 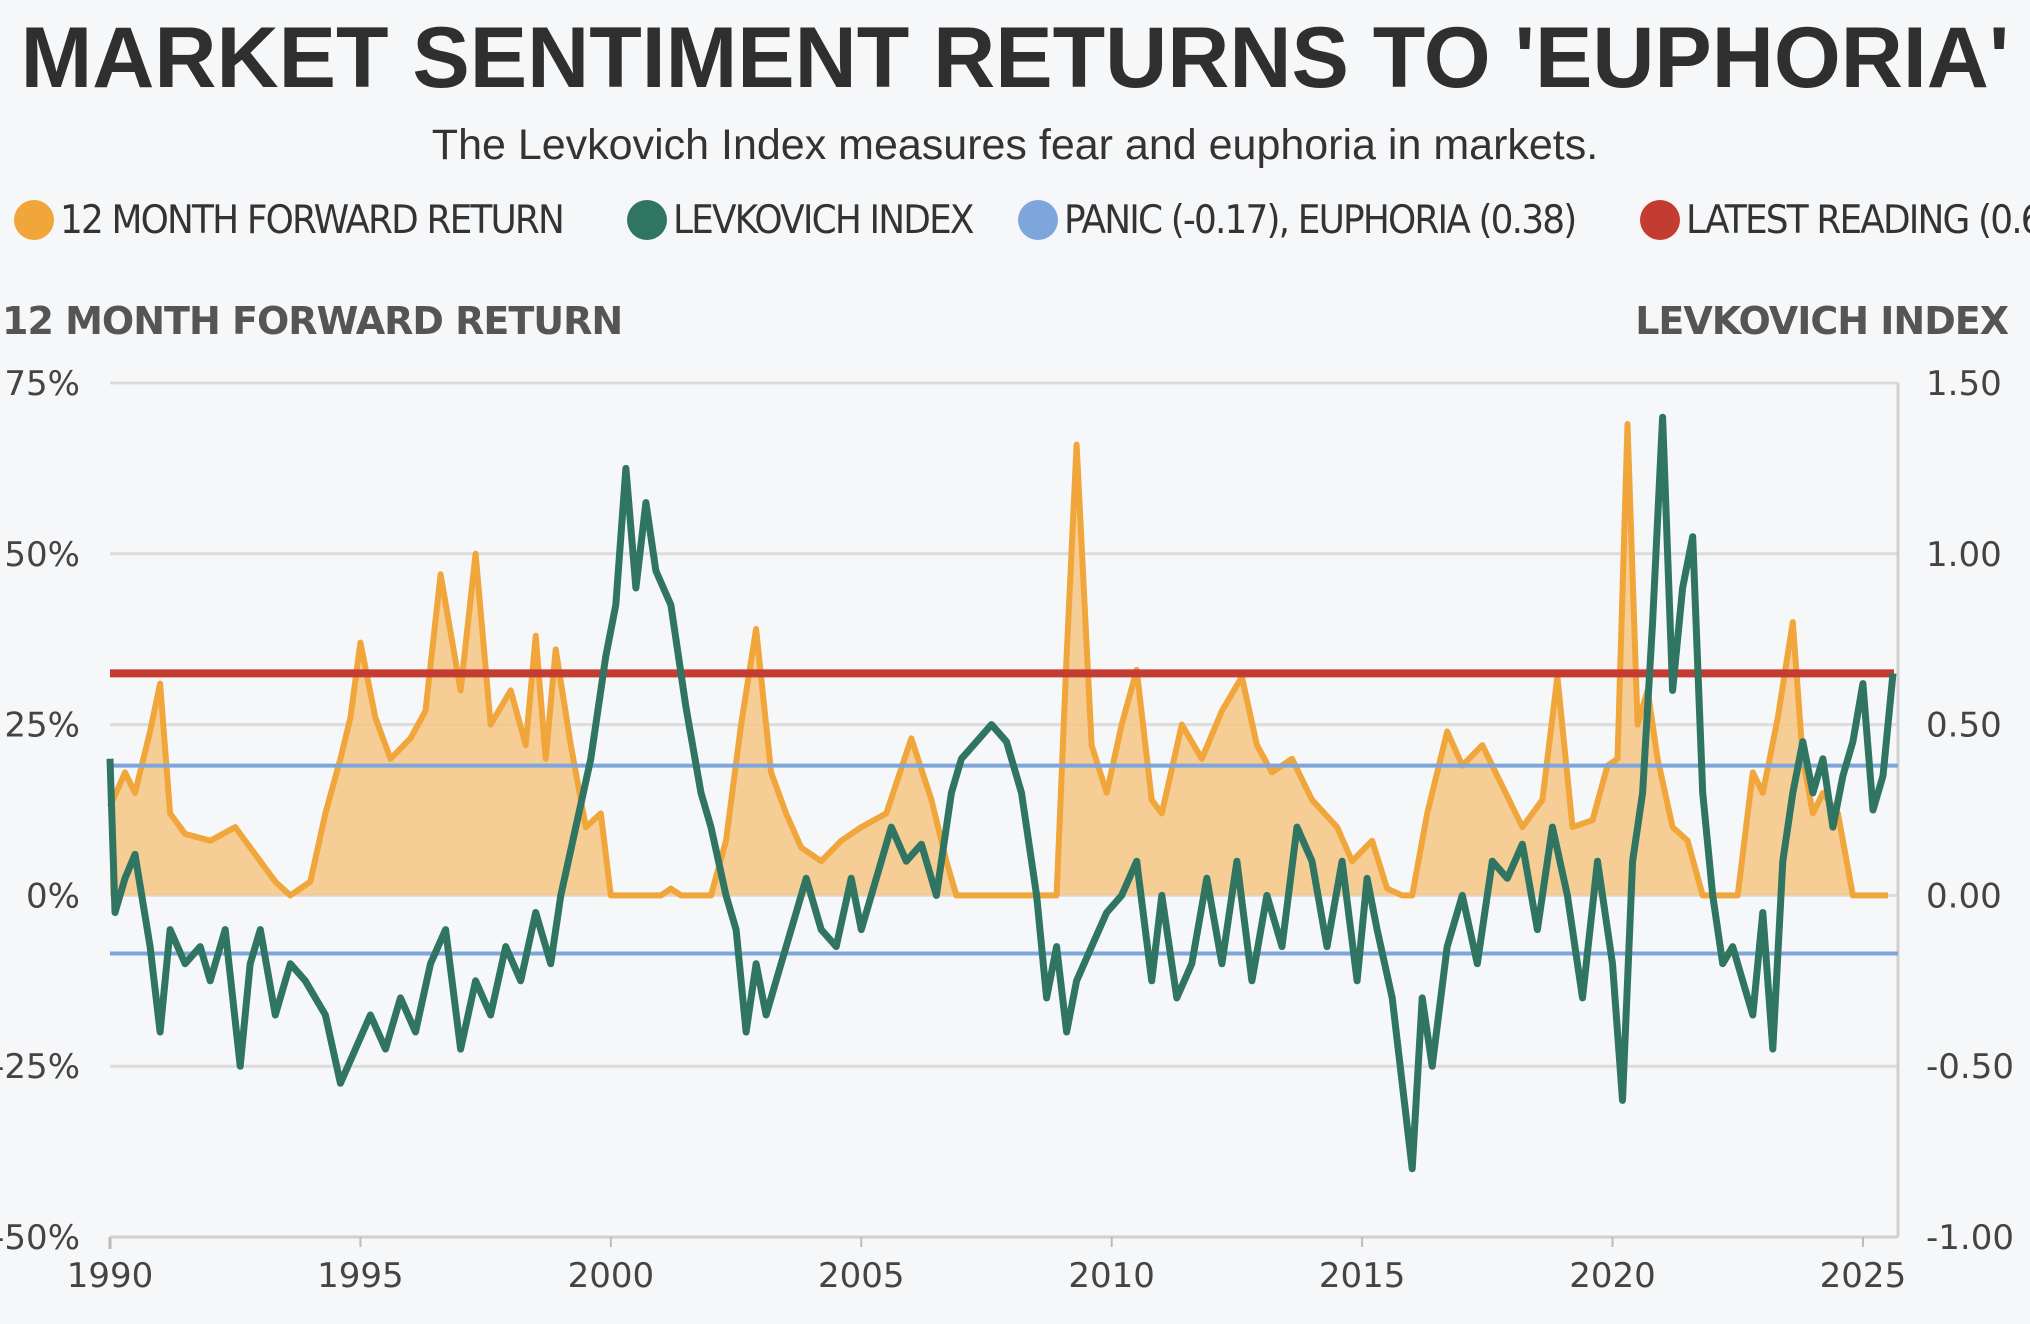 What do you see at coordinates (360, 1276) in the screenshot?
I see `x-tick-label: 1995` at bounding box center [360, 1276].